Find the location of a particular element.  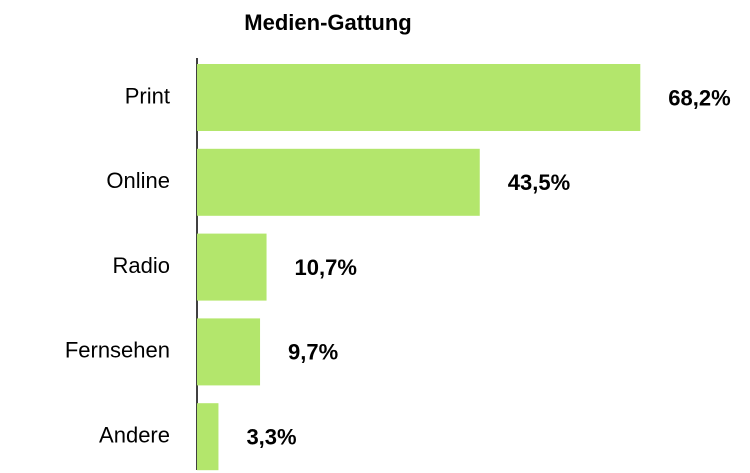

category-label: Andere is located at coordinates (134, 435).